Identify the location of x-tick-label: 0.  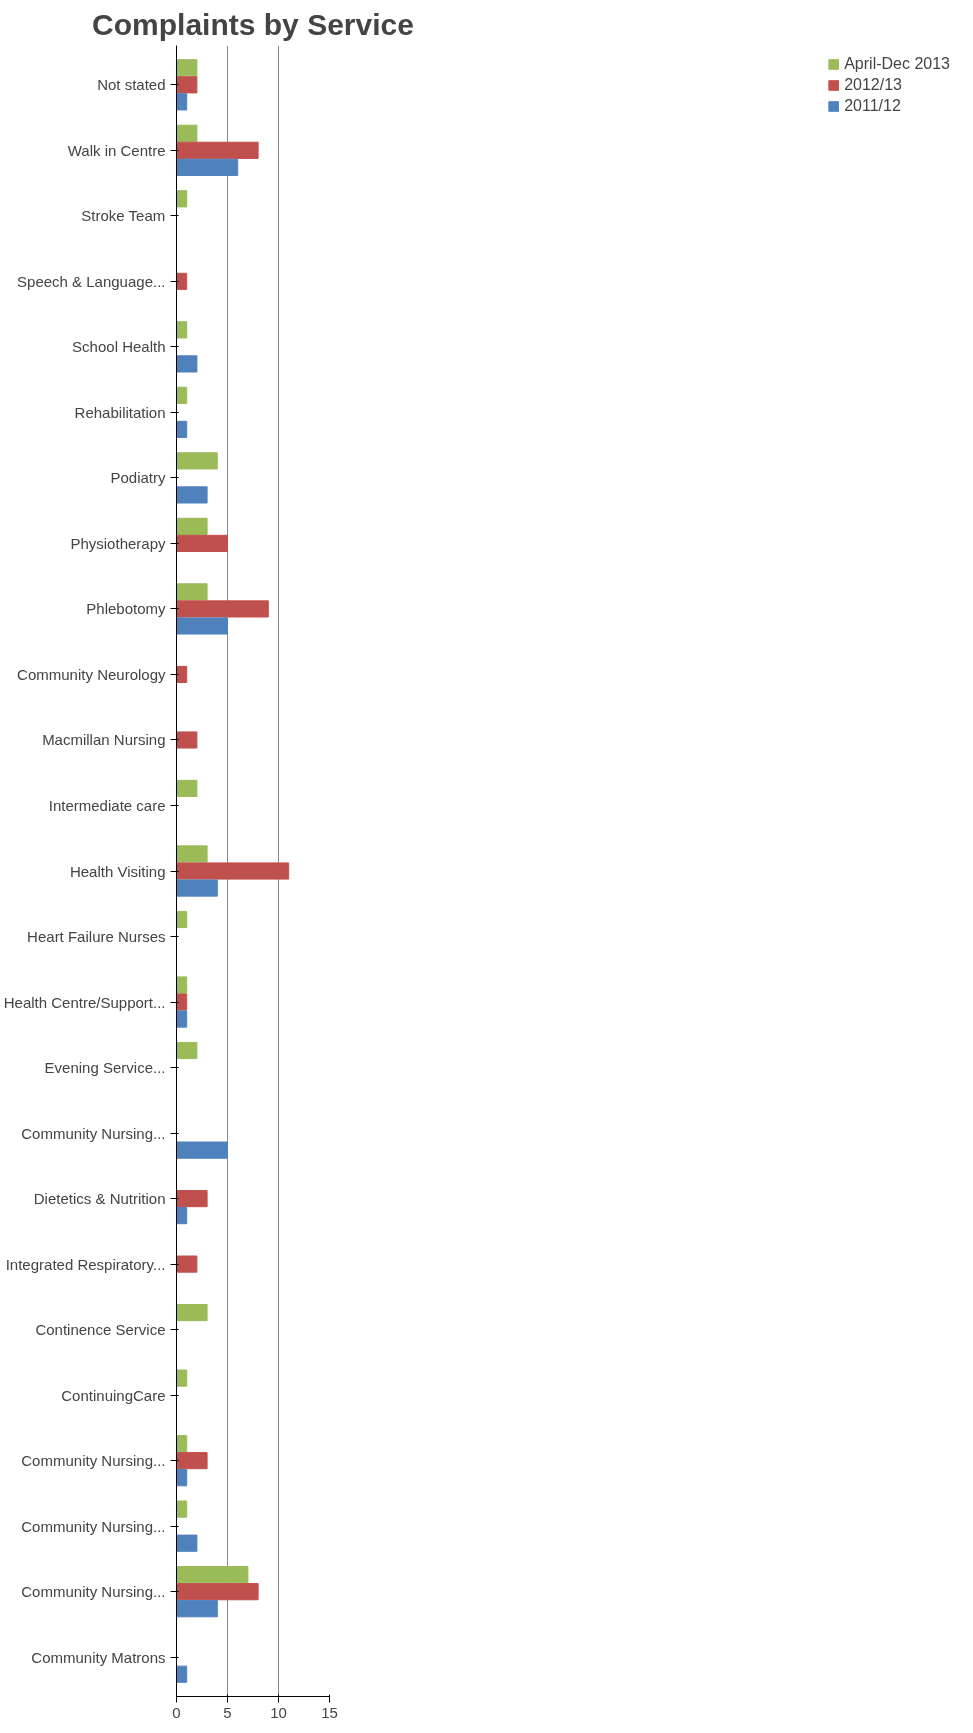
(176, 1712).